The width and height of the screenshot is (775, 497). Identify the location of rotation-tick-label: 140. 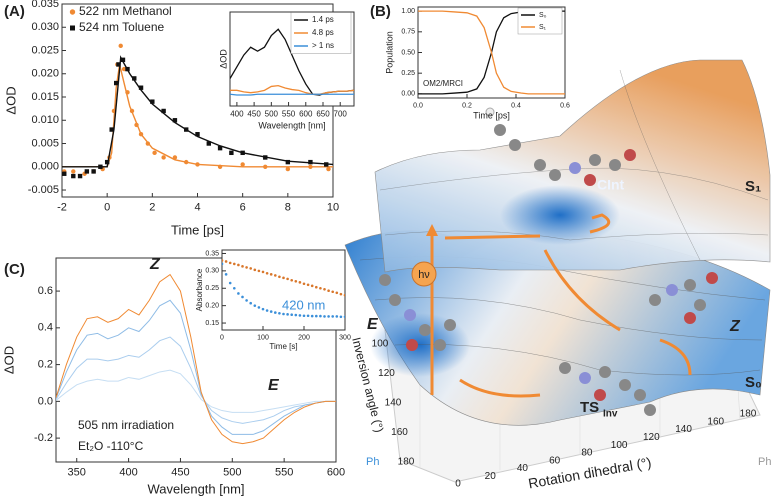
(683, 429).